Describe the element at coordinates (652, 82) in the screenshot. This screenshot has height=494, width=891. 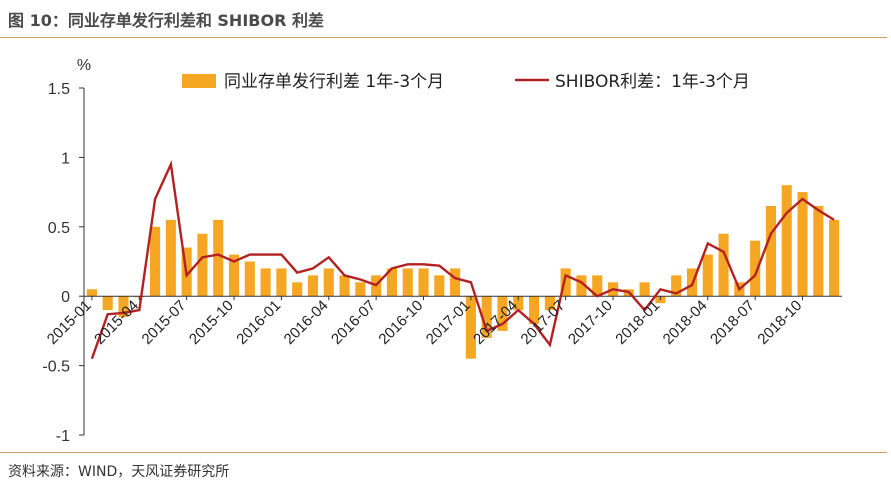
I see `legend-label-line: SHIBOR利差：1年-3个月` at that location.